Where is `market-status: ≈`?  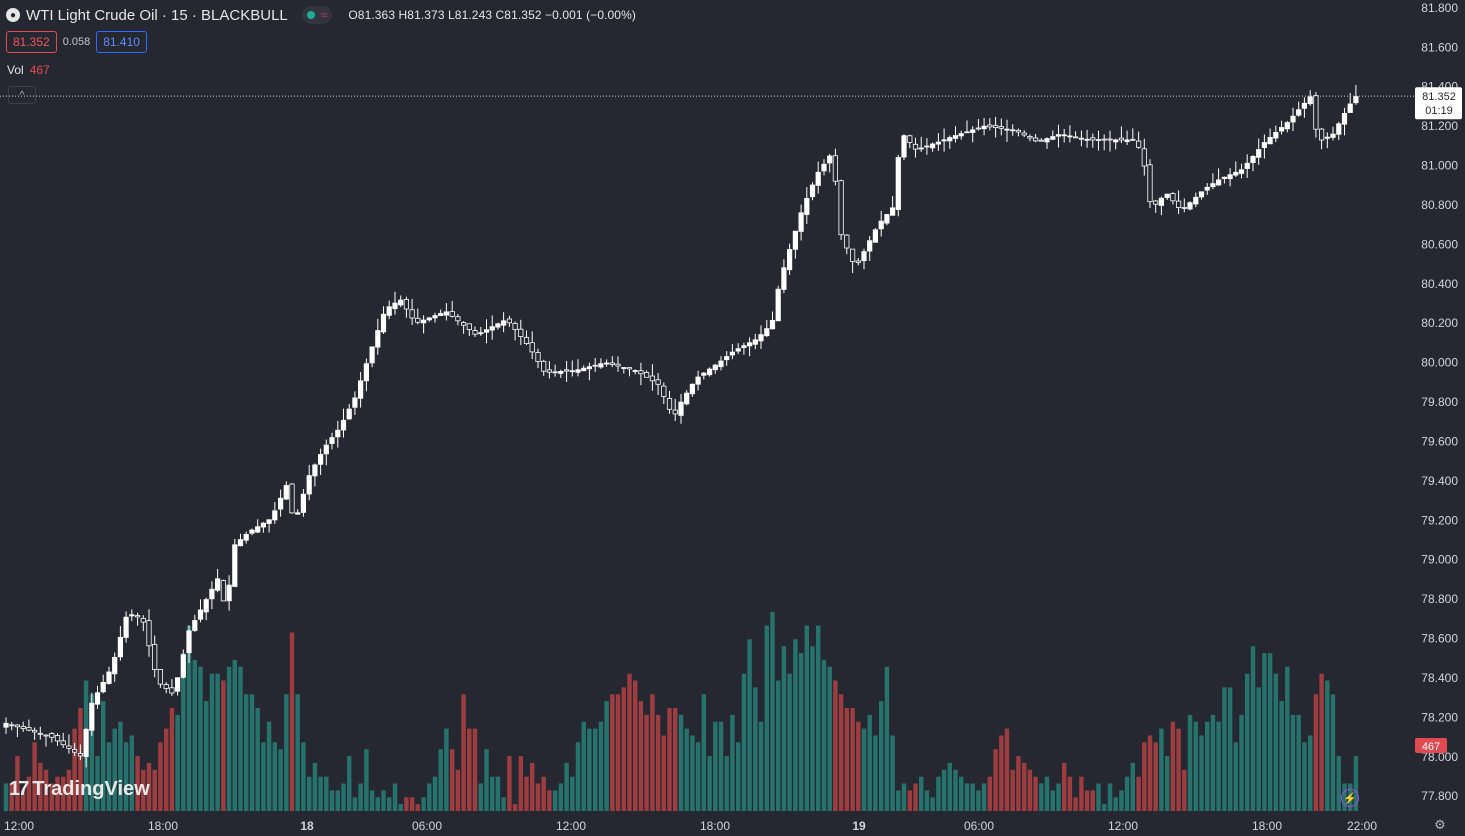 market-status: ≈ is located at coordinates (317, 15).